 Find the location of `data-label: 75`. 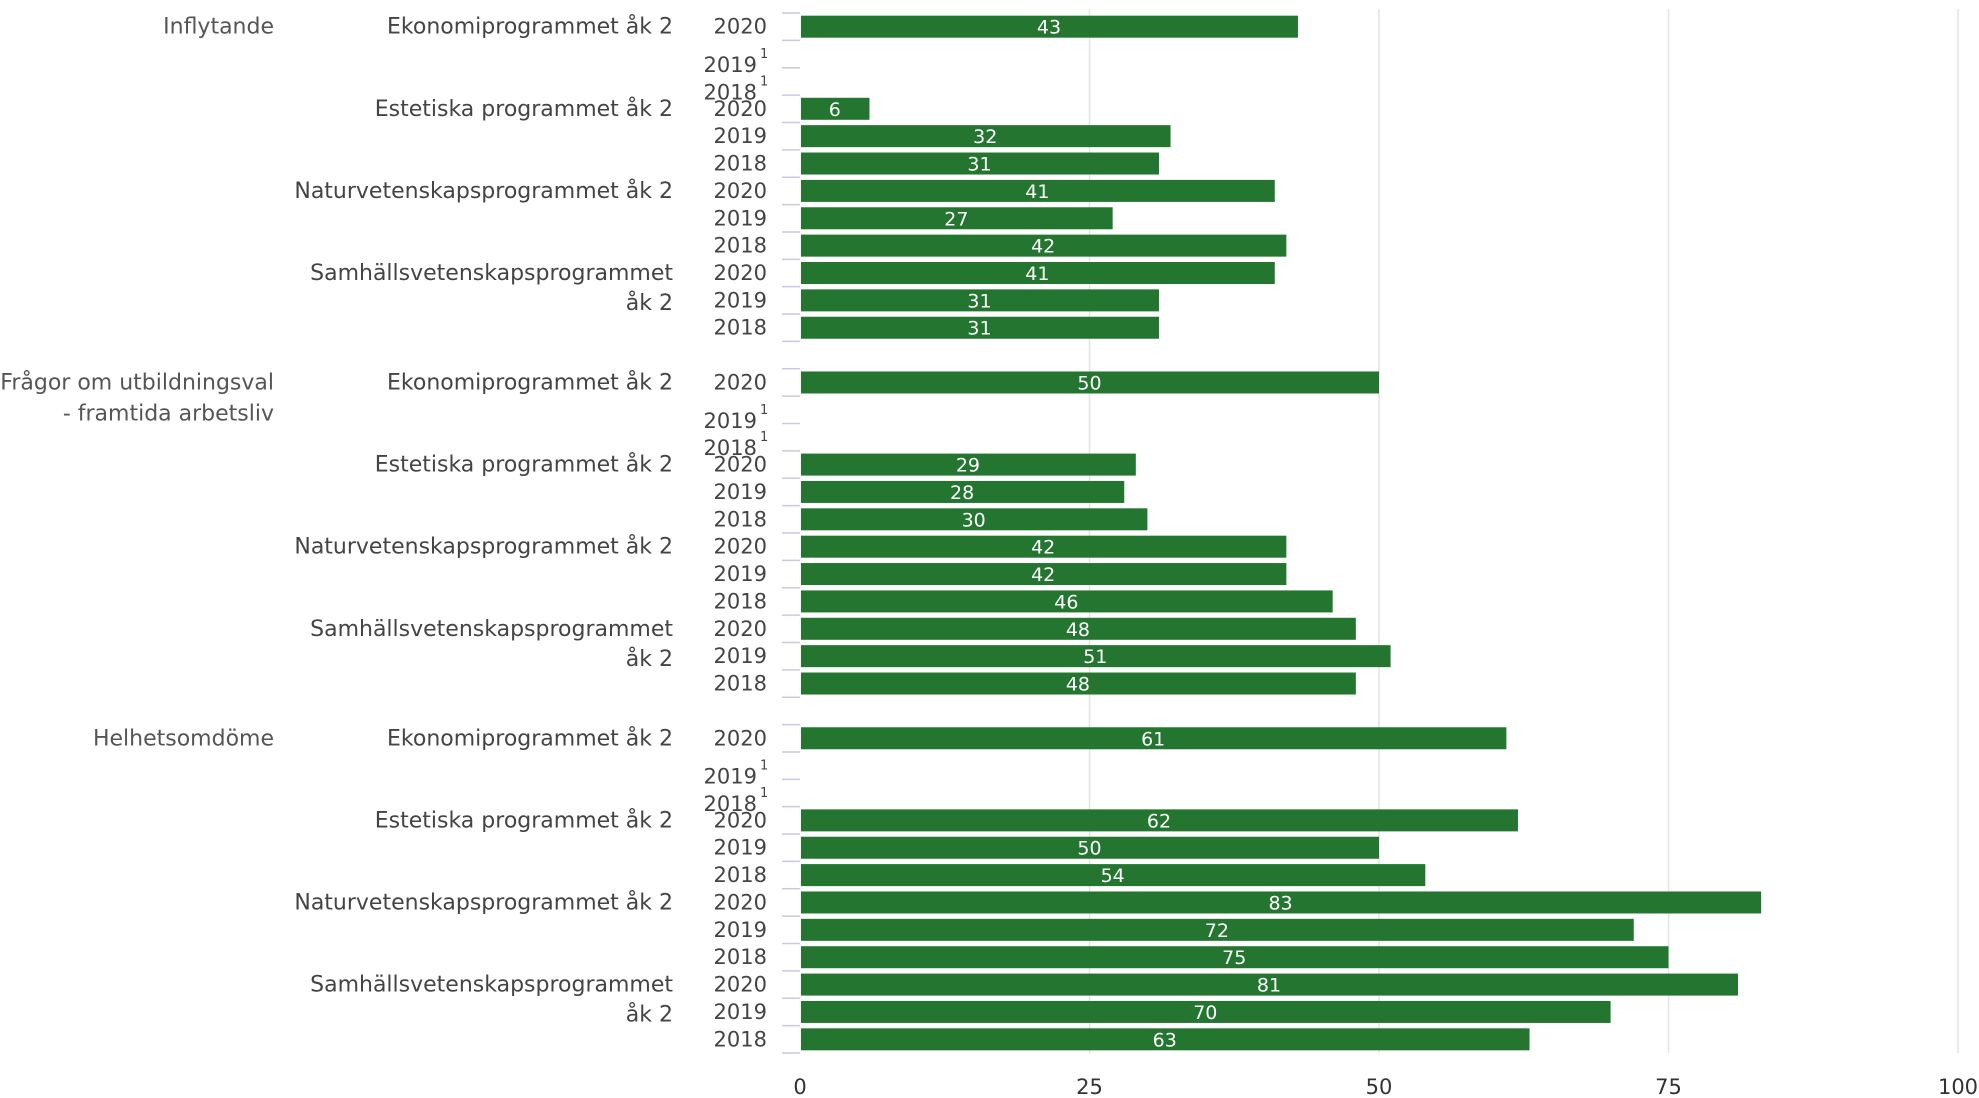

data-label: 75 is located at coordinates (1234, 958).